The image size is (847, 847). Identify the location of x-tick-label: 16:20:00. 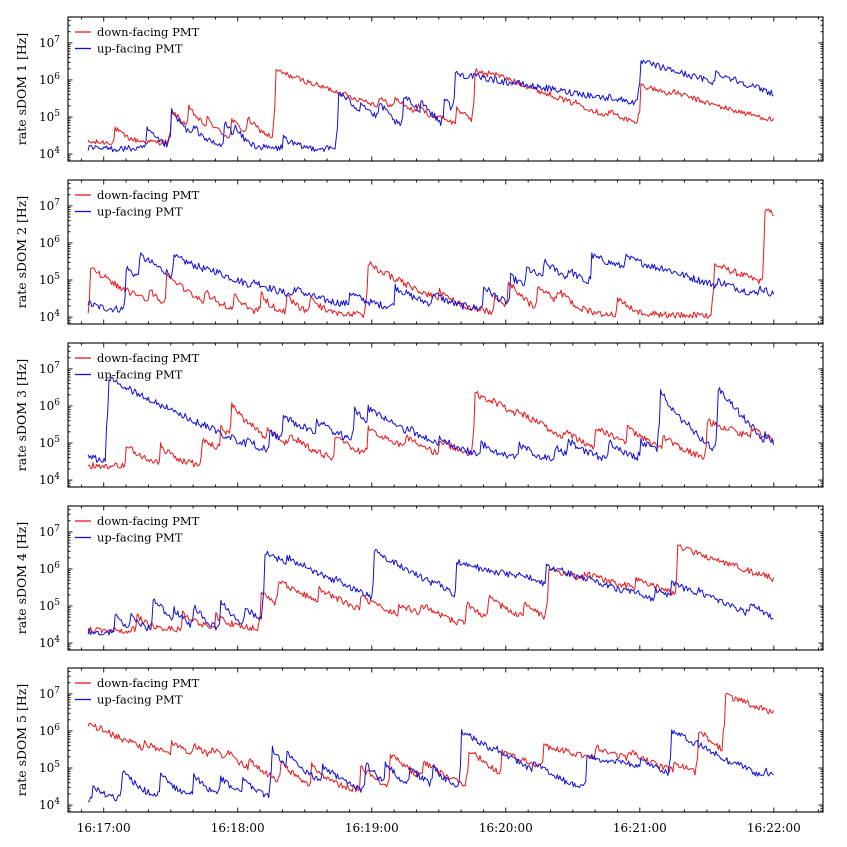
(506, 828).